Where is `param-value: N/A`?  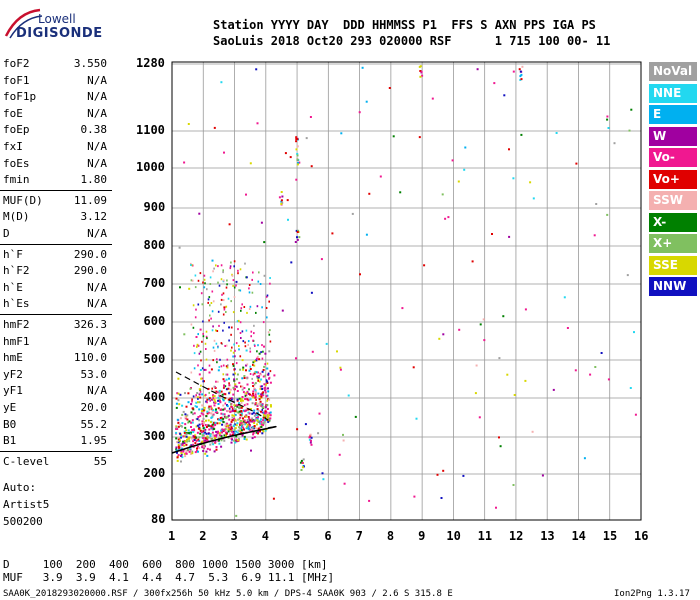
param-value: N/A is located at coordinates (97, 97).